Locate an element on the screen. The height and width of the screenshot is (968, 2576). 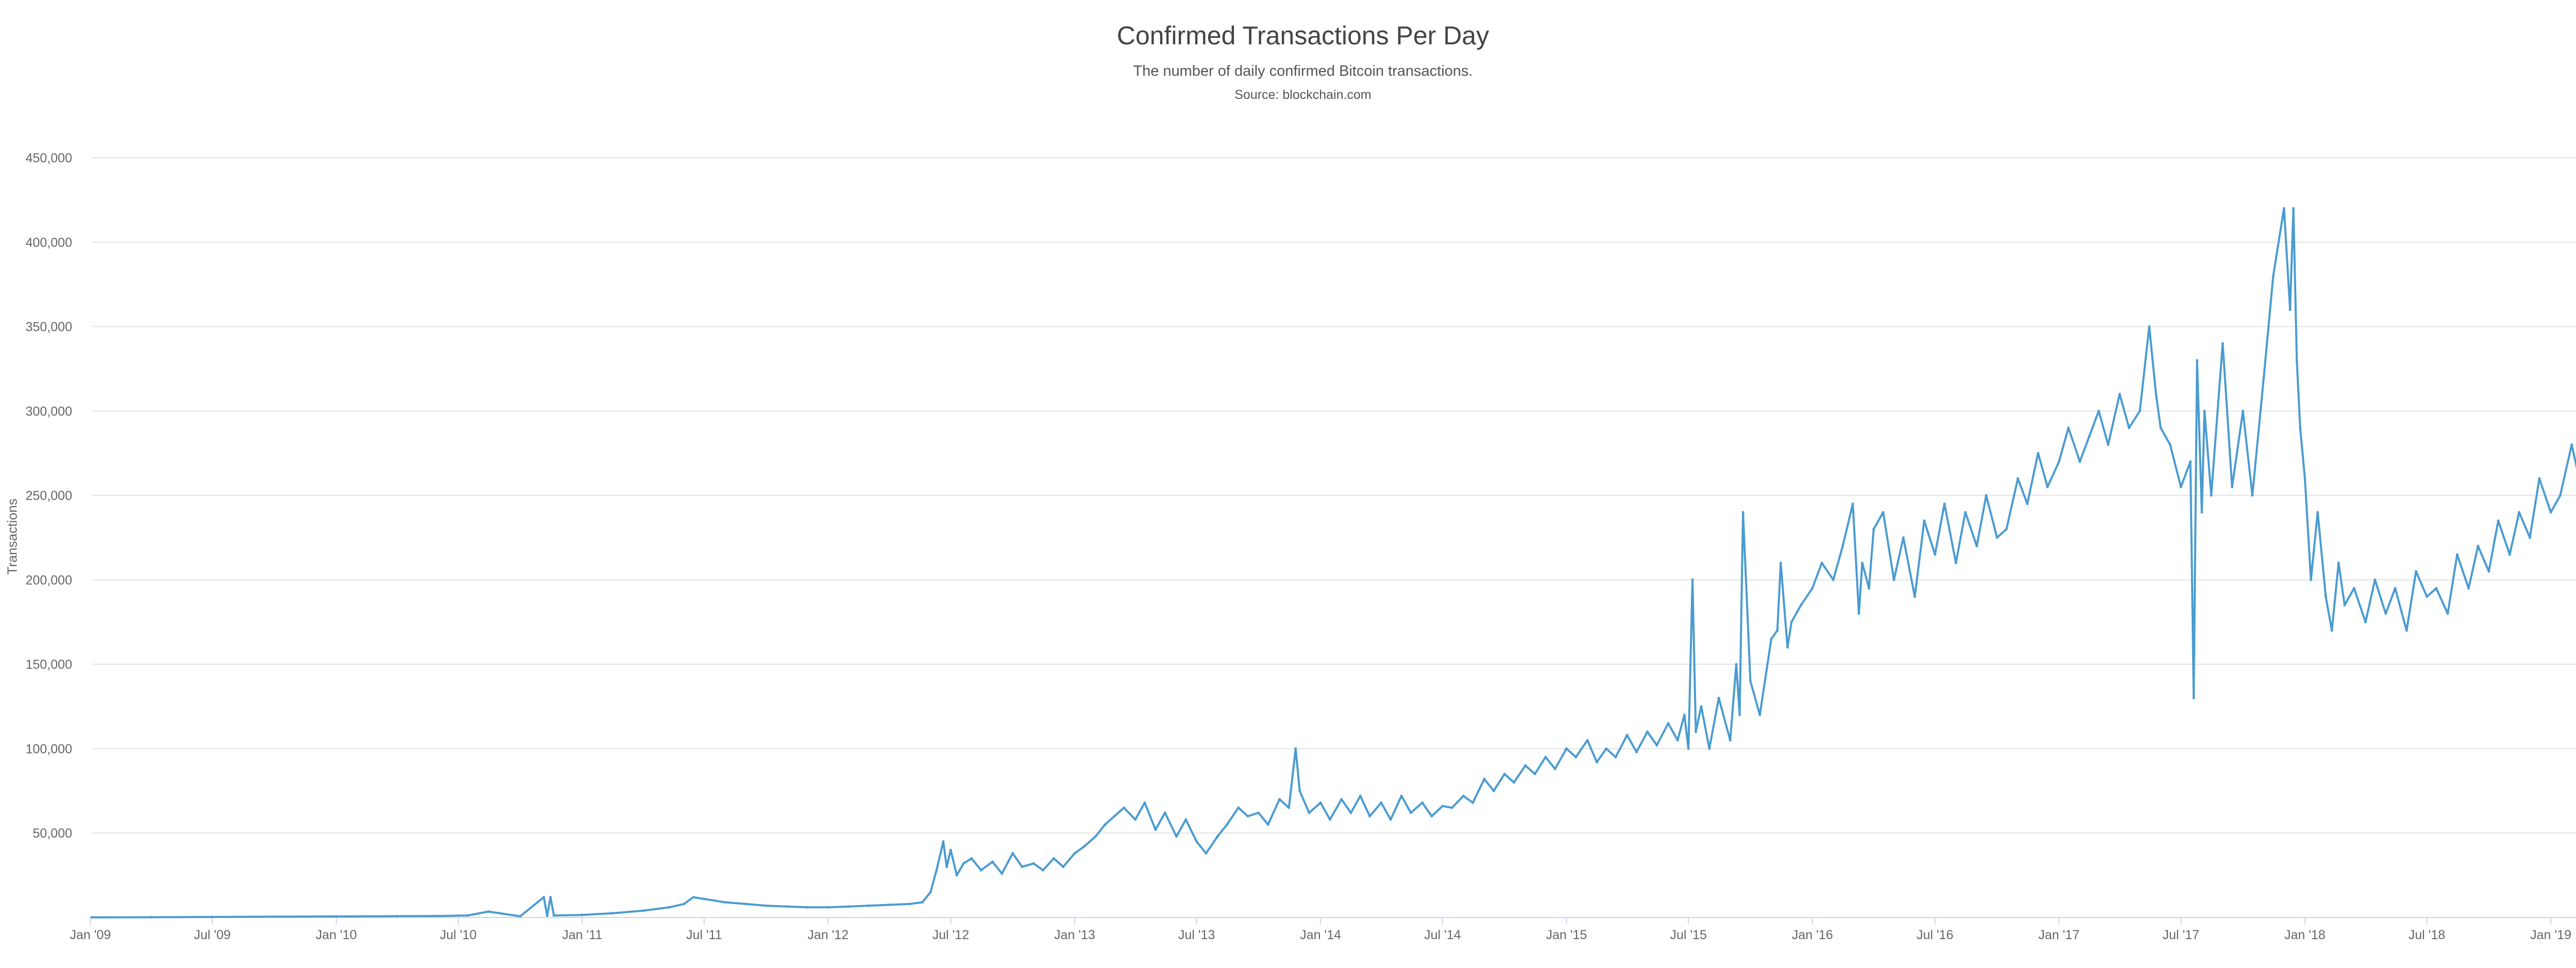
x-tick-label: Jan '16 is located at coordinates (1812, 935).